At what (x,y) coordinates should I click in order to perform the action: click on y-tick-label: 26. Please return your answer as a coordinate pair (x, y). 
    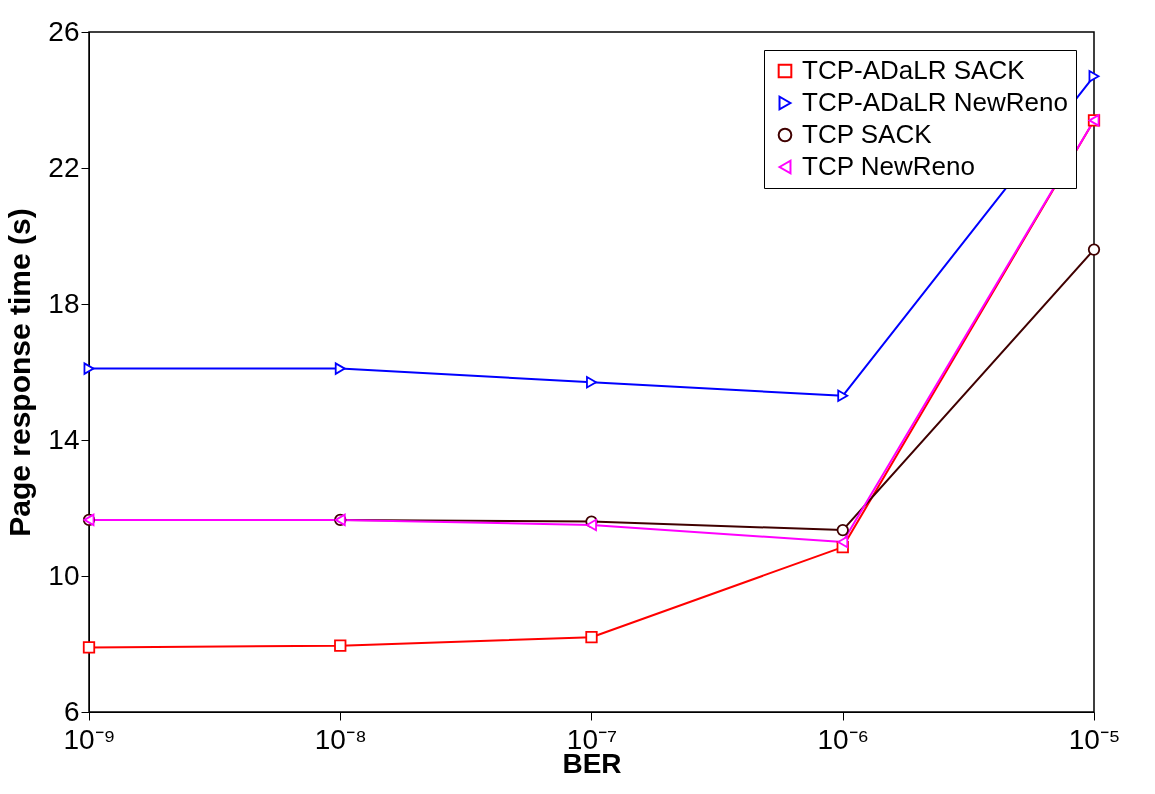
    Looking at the image, I should click on (64, 31).